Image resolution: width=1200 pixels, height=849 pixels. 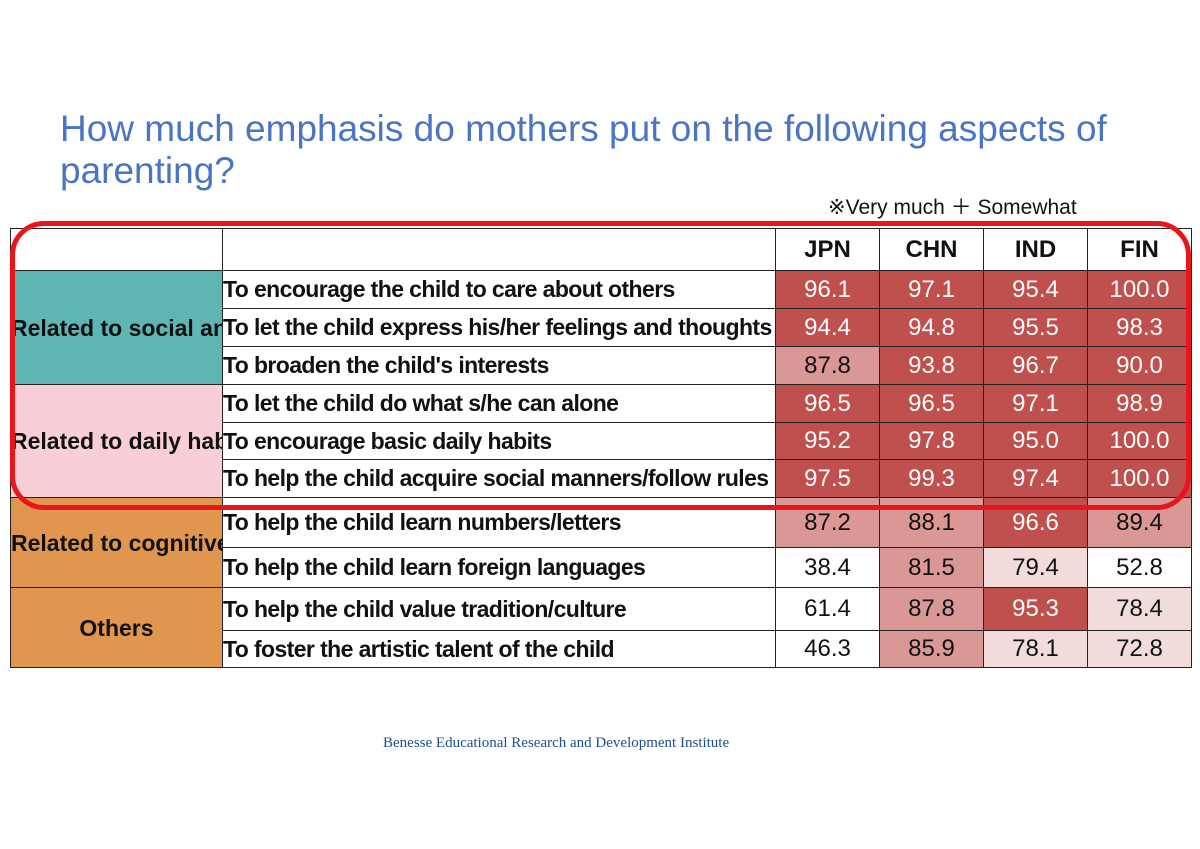 What do you see at coordinates (931, 441) in the screenshot?
I see `value-cell: 97.8` at bounding box center [931, 441].